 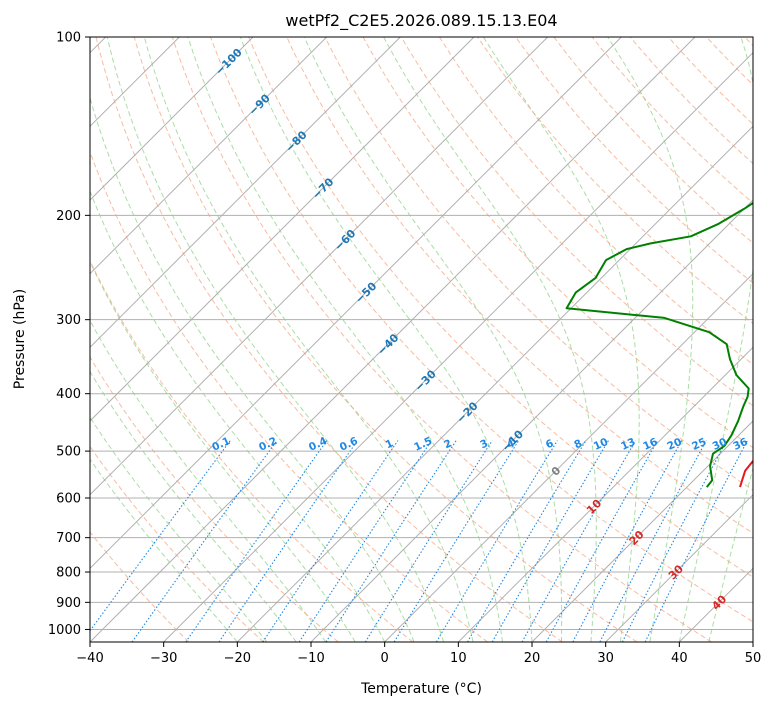 I want to click on x-tick-label: 30, so click(x=605, y=658).